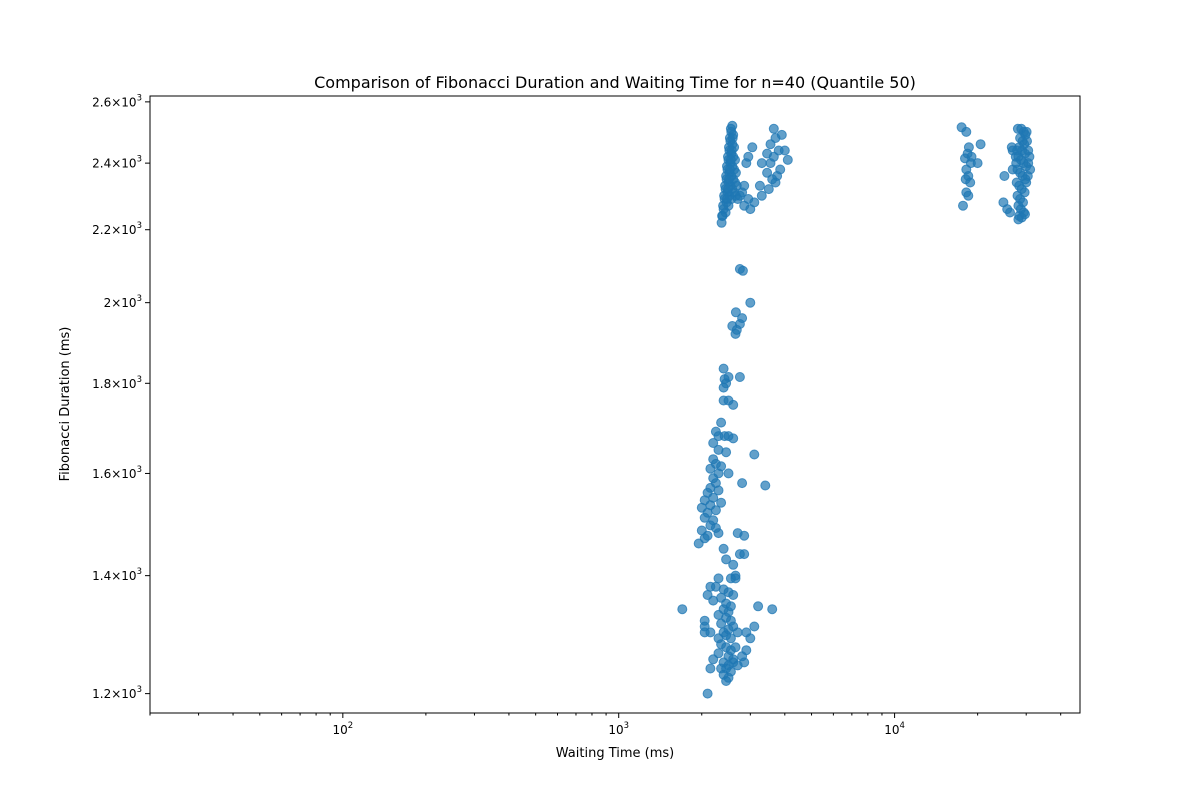 The image size is (1200, 800). Describe the element at coordinates (615, 753) in the screenshot. I see `x-axis-label: Waiting Time (ms)` at that location.